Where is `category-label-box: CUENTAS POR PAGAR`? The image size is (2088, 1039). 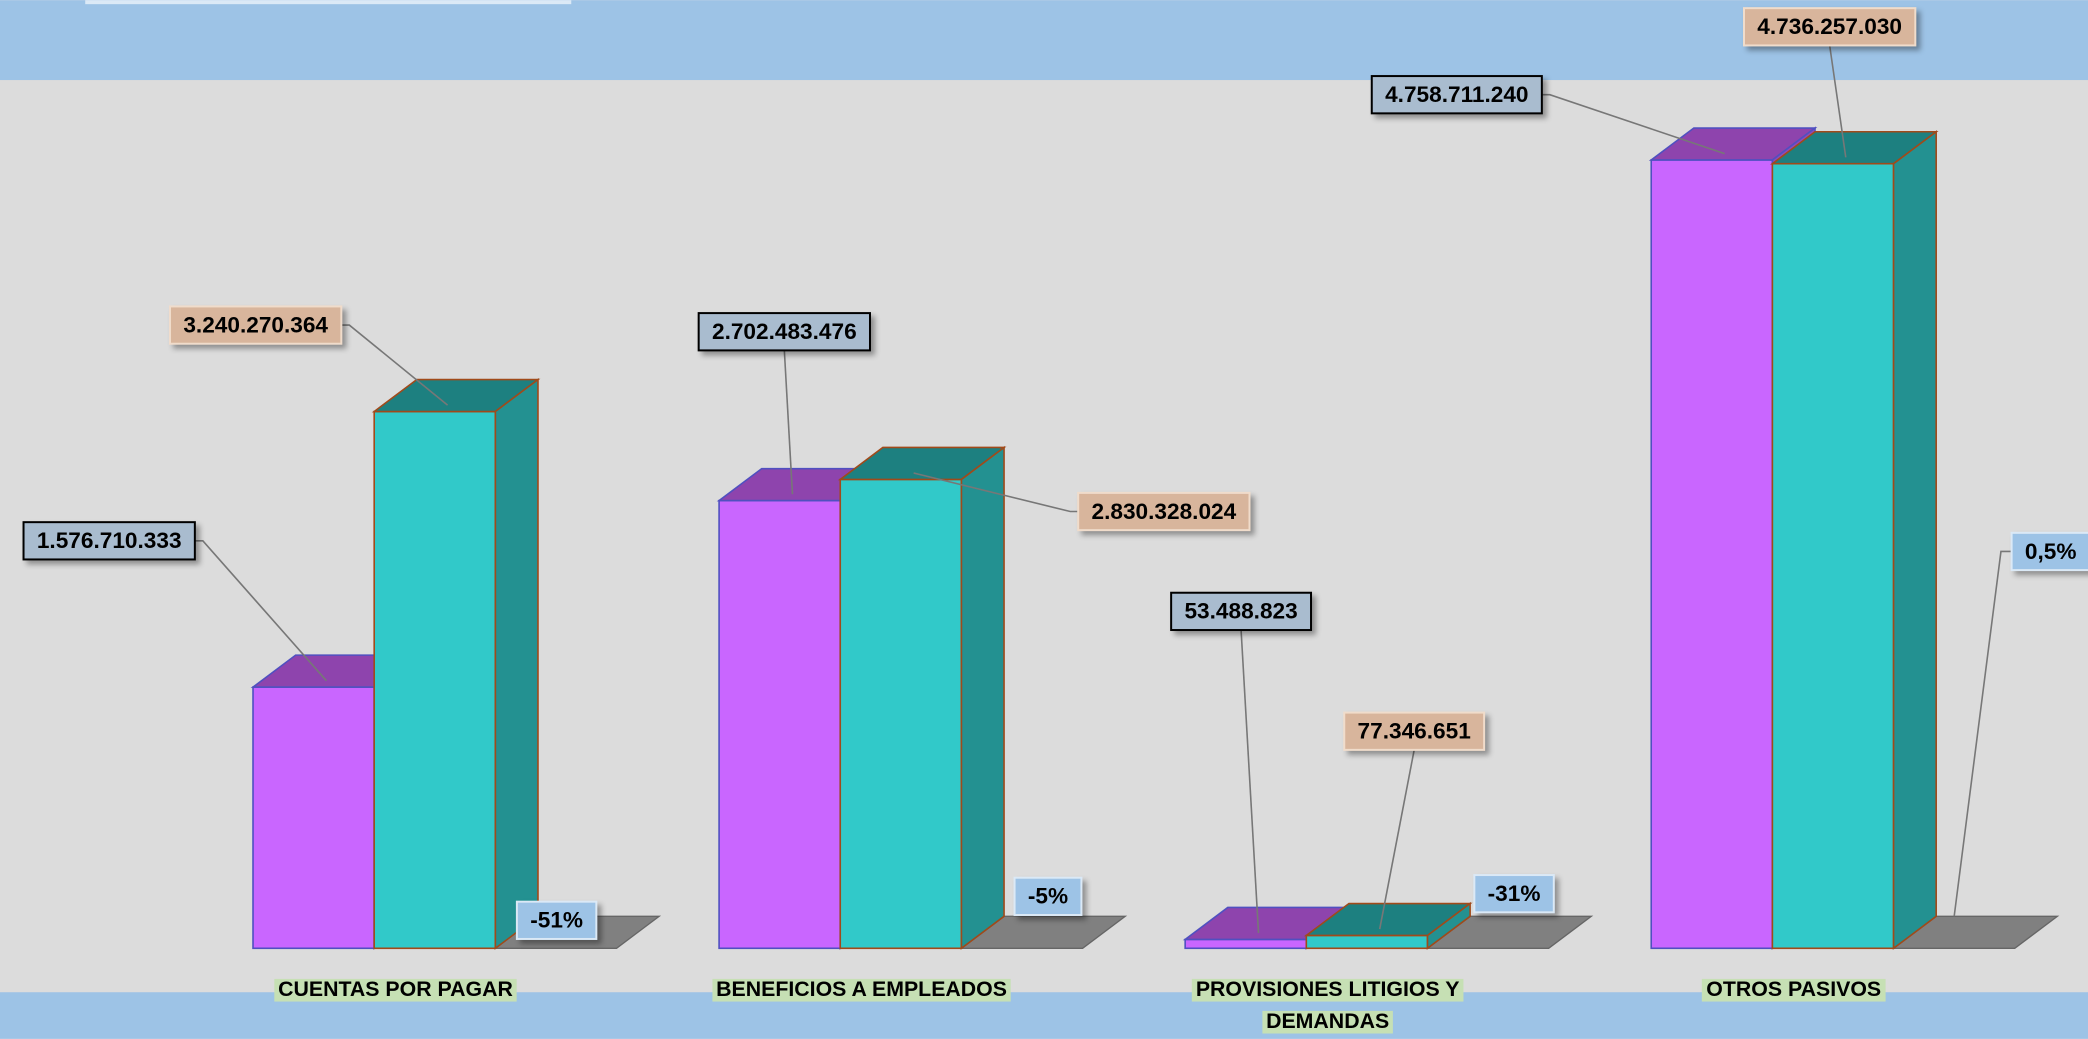
category-label-box: CUENTAS POR PAGAR is located at coordinates (395, 991).